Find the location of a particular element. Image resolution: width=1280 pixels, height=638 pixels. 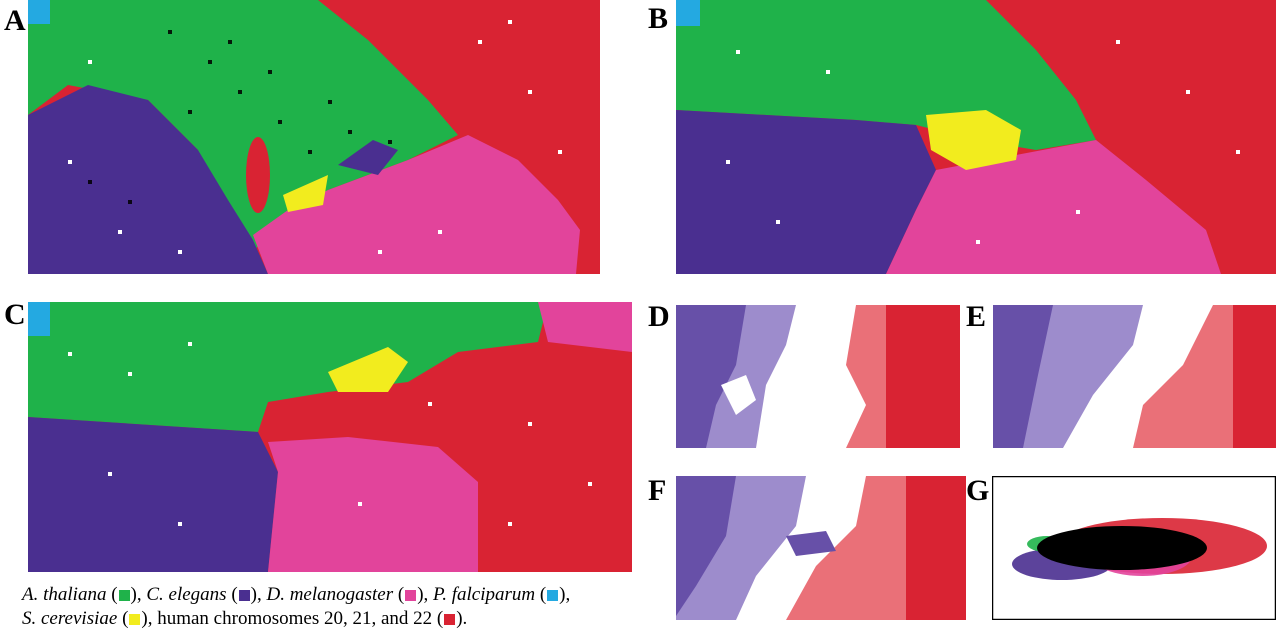

legend-item-a-thaliana: A. thaliana (), is located at coordinates (82, 594).